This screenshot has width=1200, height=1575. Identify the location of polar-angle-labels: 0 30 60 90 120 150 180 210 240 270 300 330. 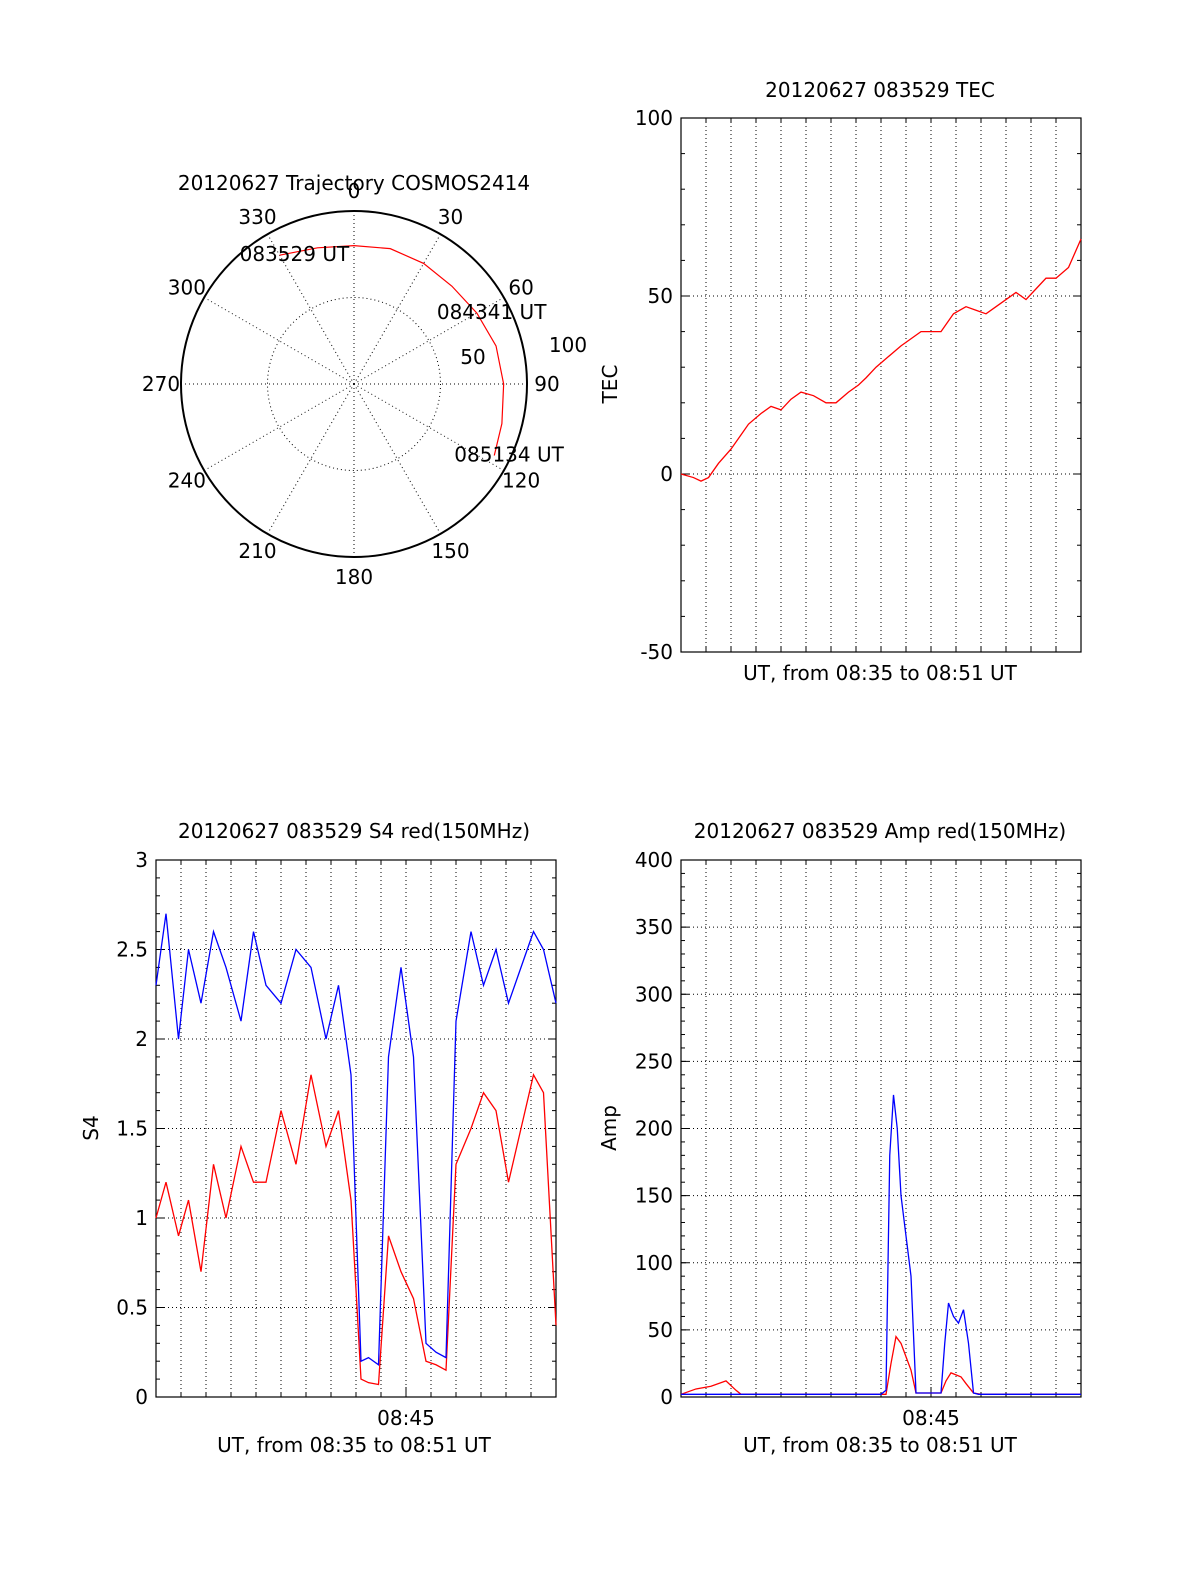
(351, 384).